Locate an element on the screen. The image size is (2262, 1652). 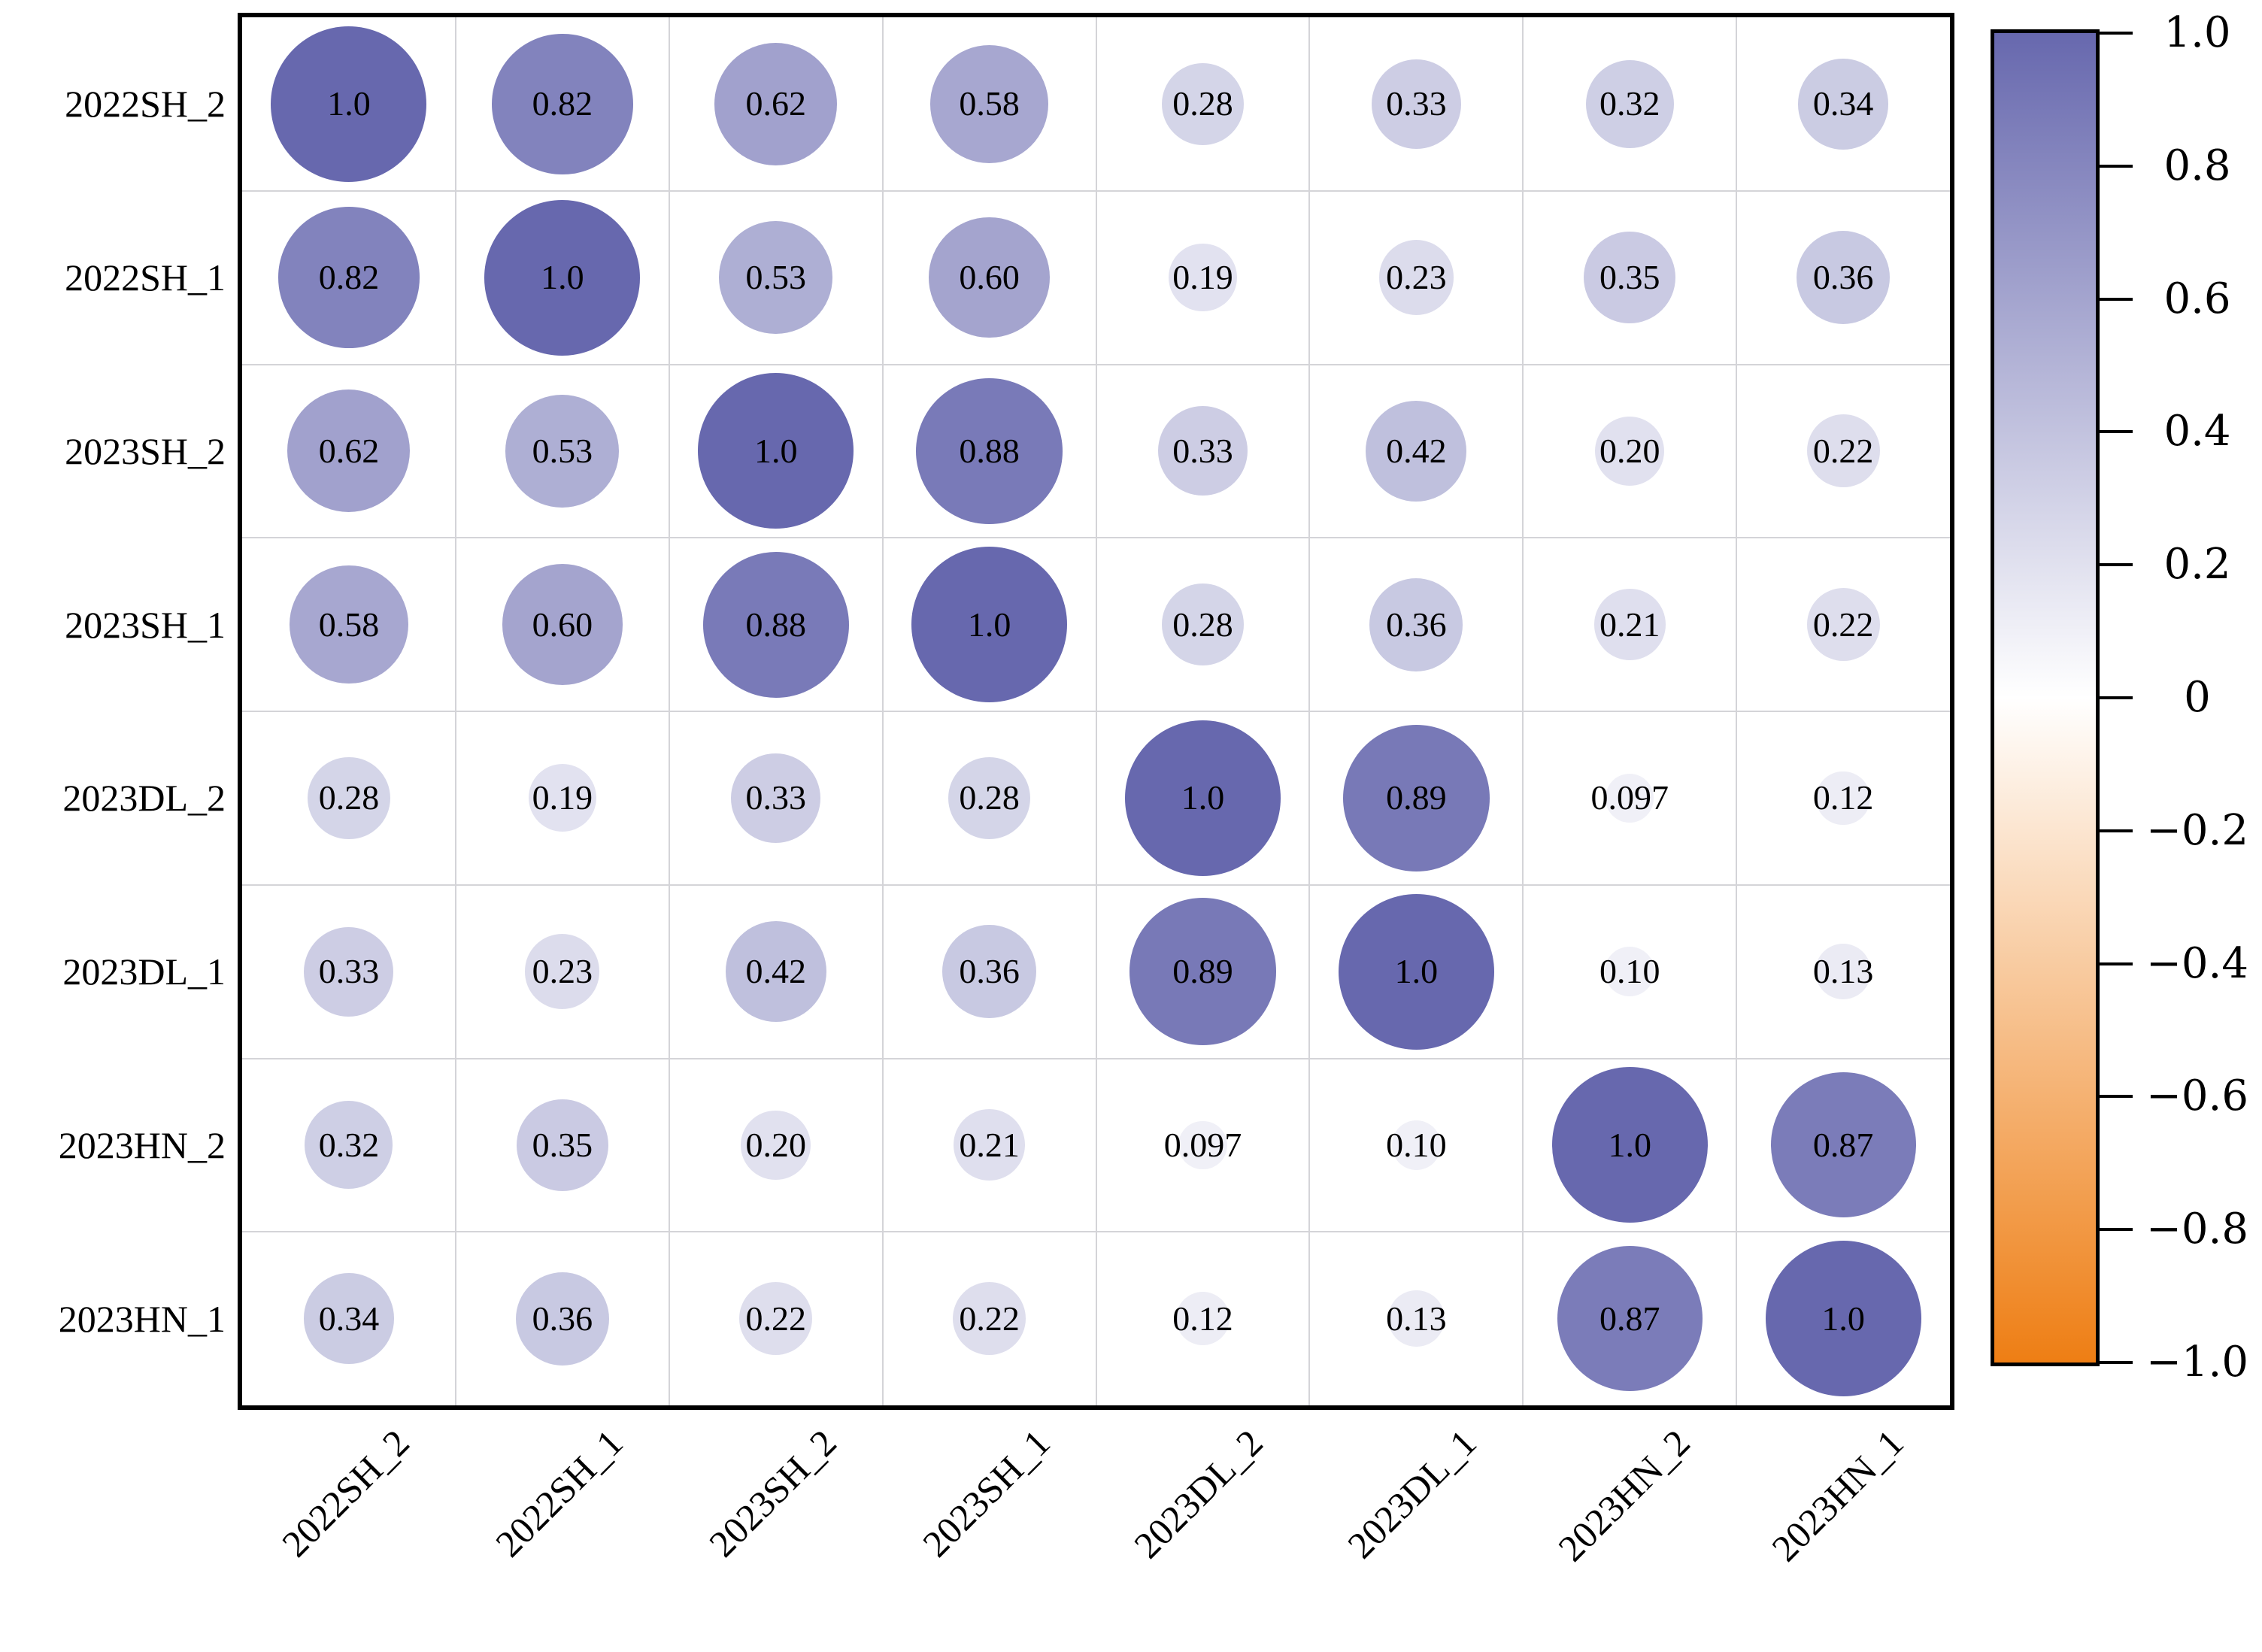
y-axis-label: 2023DL_1 is located at coordinates (144, 971).